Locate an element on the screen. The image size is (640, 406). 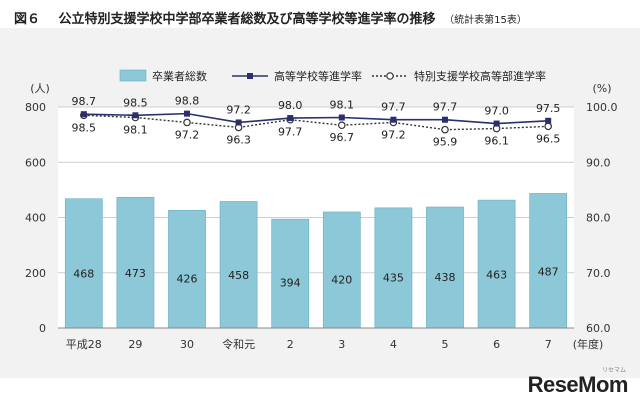
right-axis-unit: (%) is located at coordinates (601, 88).